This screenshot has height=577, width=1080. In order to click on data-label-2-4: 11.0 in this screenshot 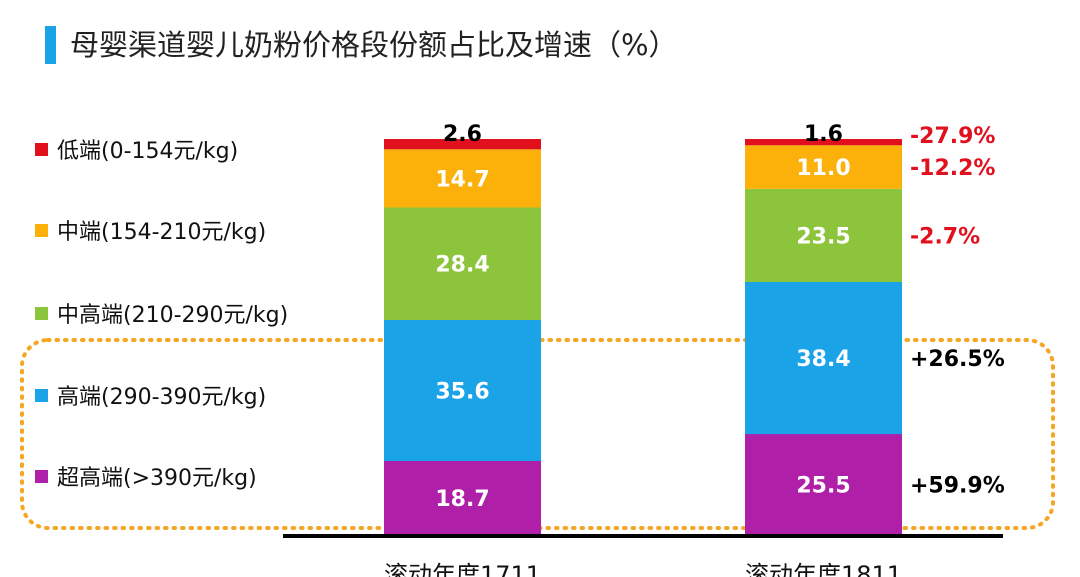, I will do `click(823, 168)`.